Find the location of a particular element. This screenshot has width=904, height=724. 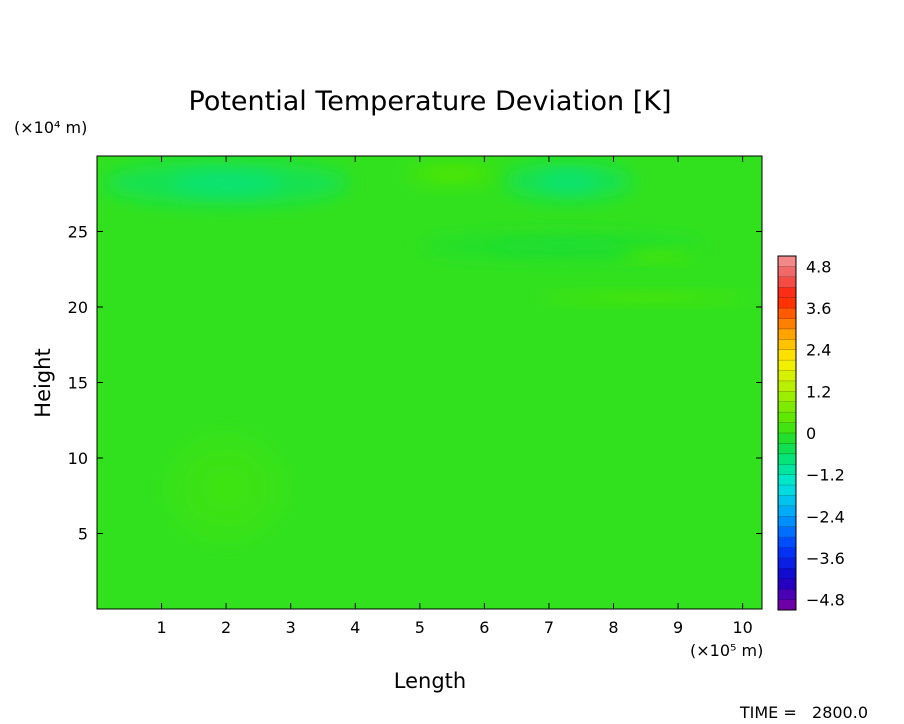

y-tick-label: 25 is located at coordinates (78, 232).